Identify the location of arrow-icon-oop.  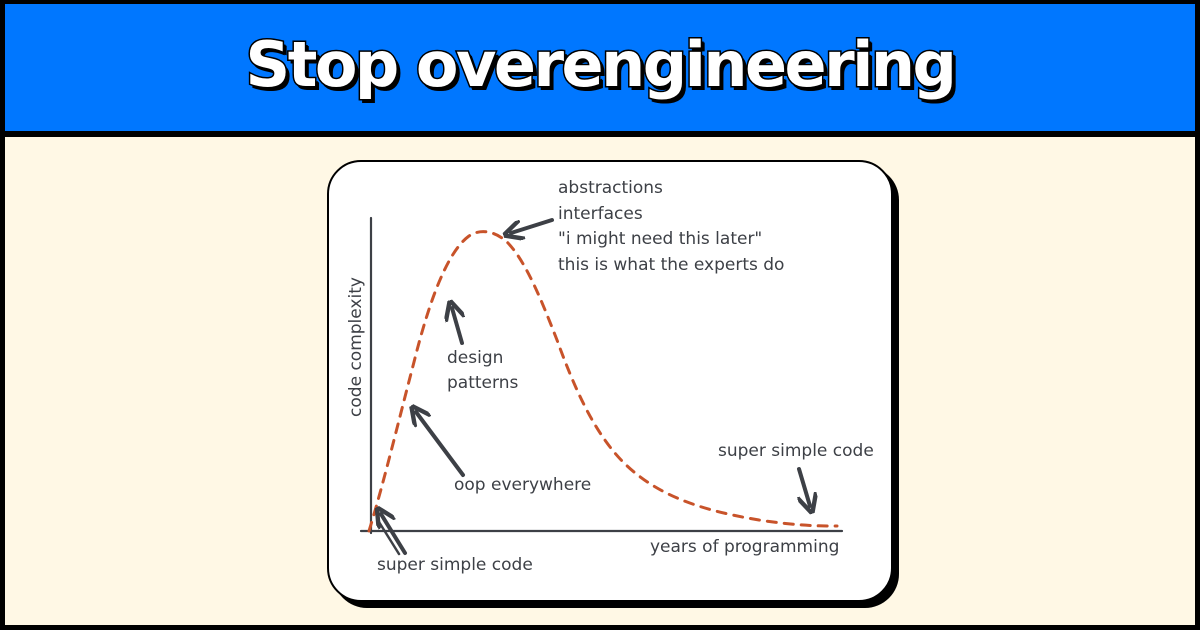
(440, 444).